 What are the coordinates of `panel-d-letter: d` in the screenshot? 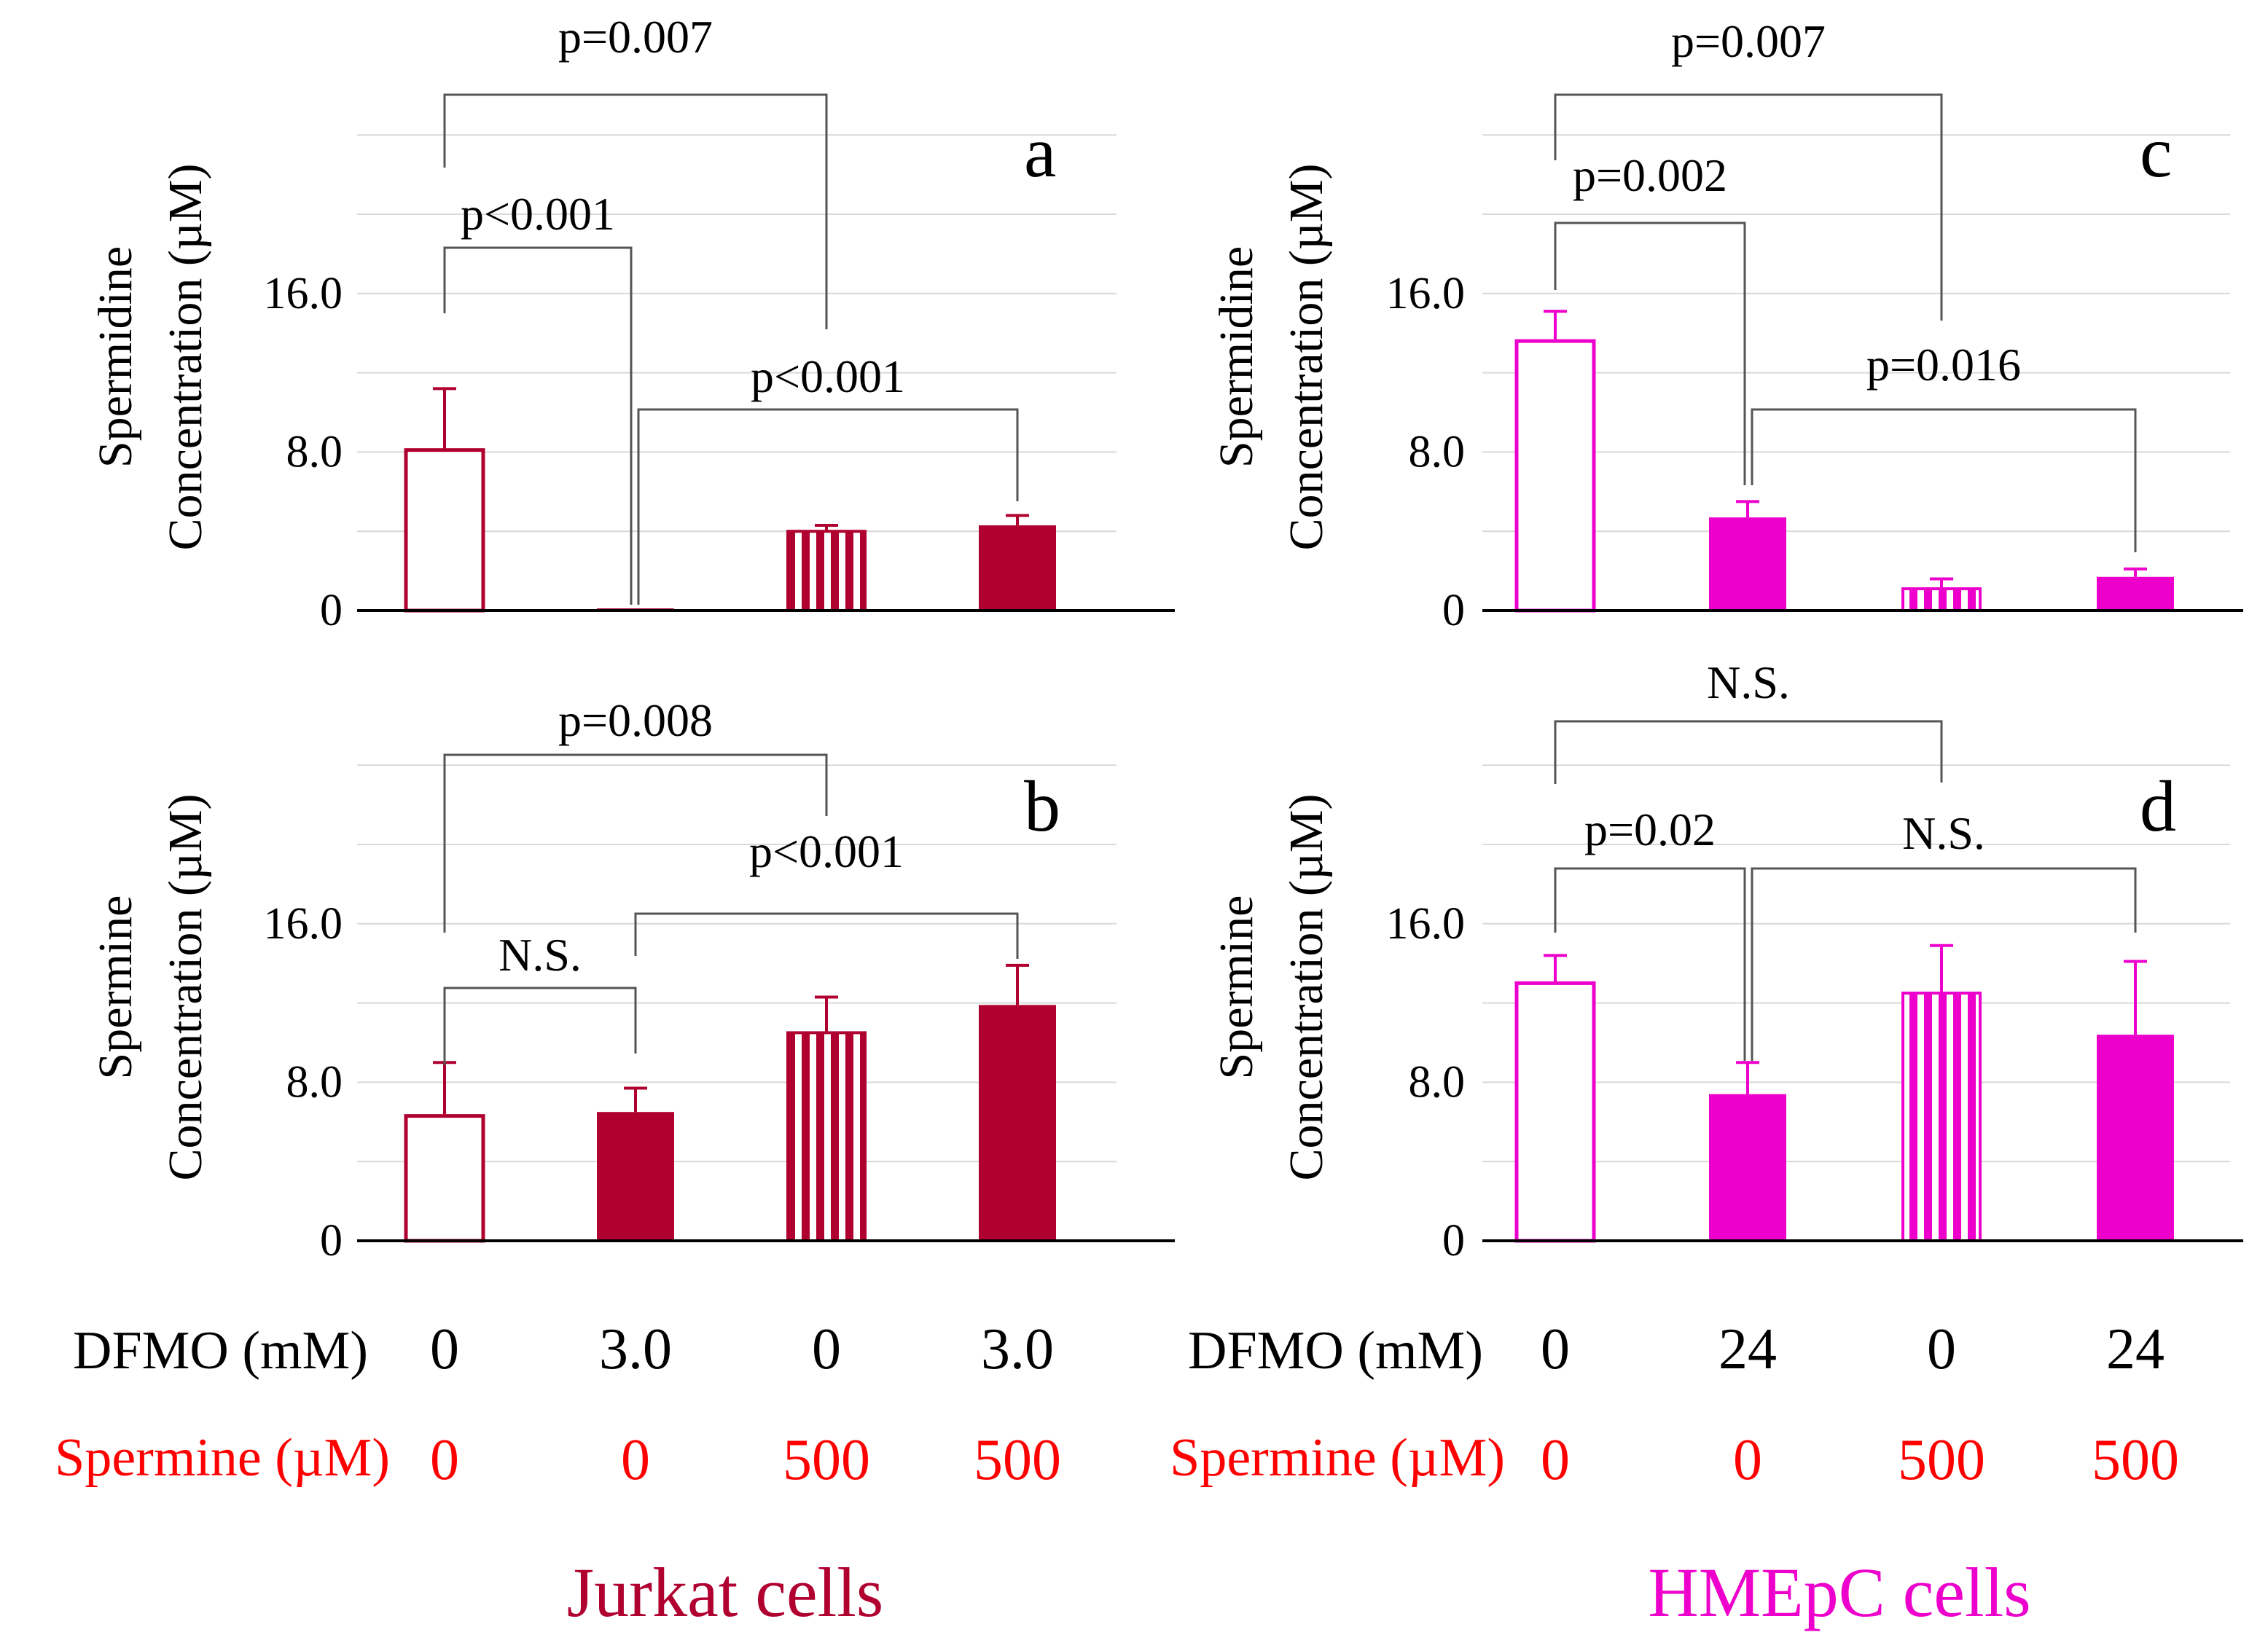 It's located at (2158, 806).